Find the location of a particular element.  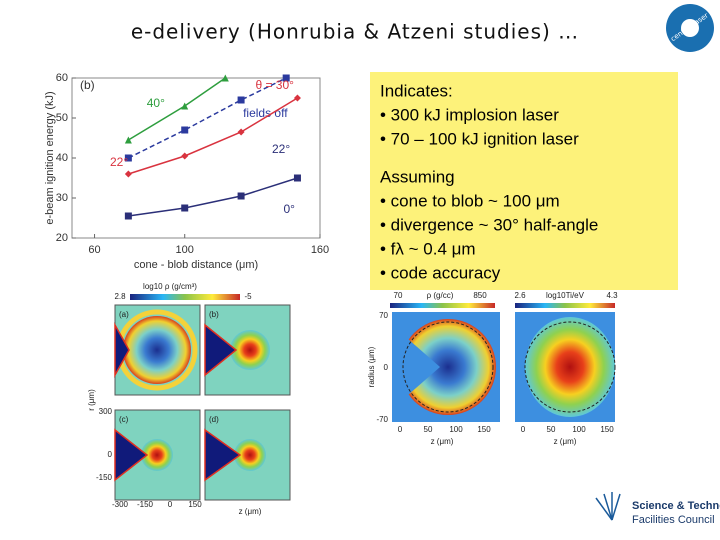

text-line: • code accuracy is located at coordinates (440, 272).